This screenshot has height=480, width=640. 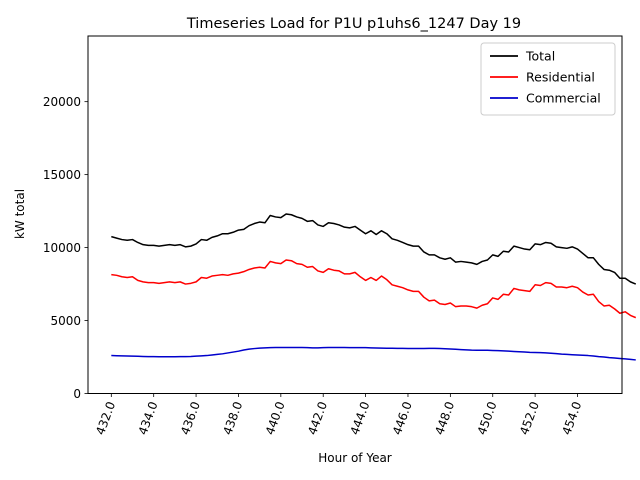 What do you see at coordinates (190, 418) in the screenshot?
I see `x-tick-label: 436.0` at bounding box center [190, 418].